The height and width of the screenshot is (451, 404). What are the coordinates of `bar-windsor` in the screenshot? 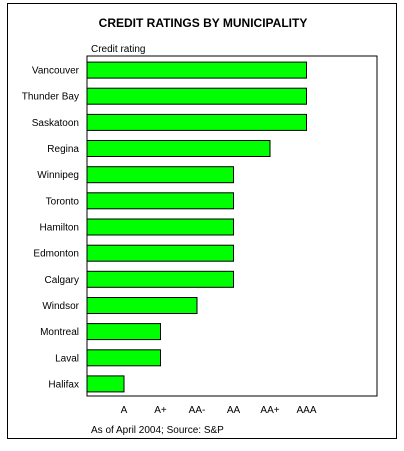 It's located at (142, 305).